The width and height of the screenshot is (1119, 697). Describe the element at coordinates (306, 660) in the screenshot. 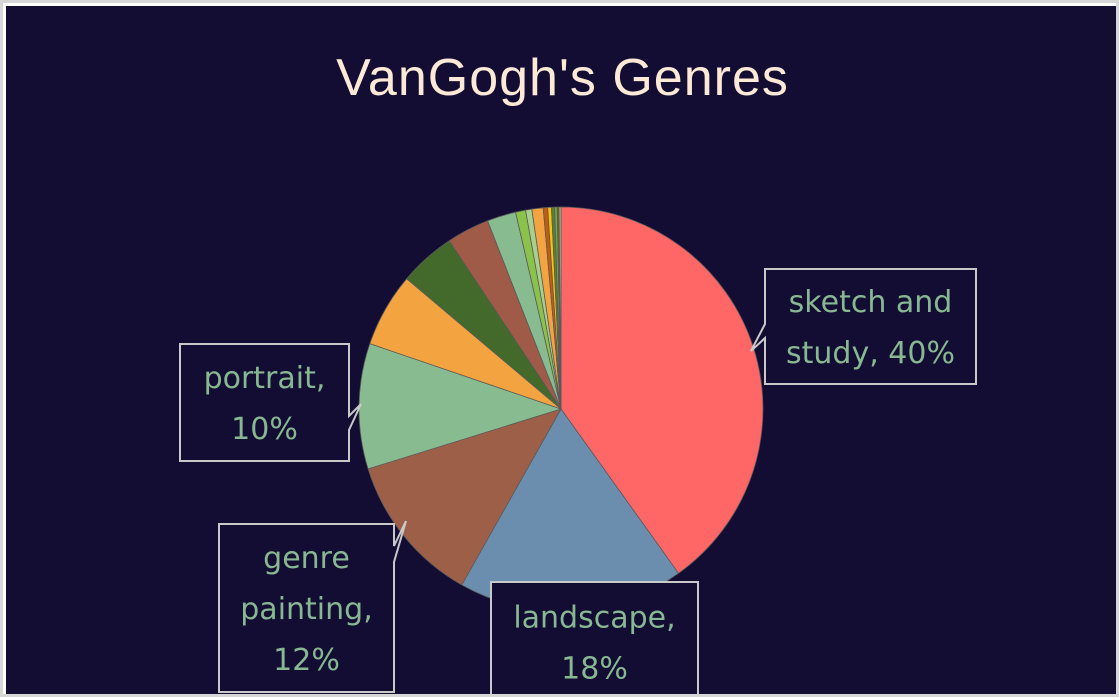

I see `data-label-text: 12%` at that location.